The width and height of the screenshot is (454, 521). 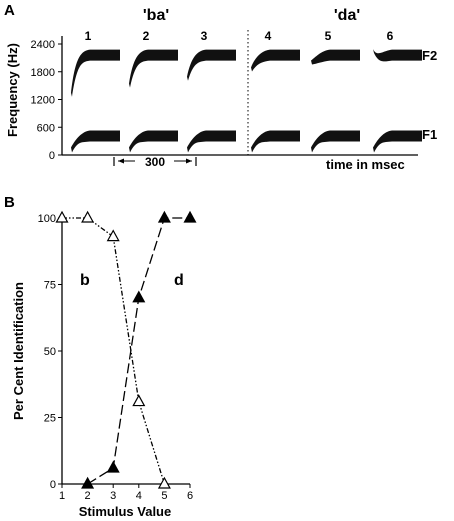 What do you see at coordinates (53, 485) in the screenshot?
I see `chart-y-tick-label: 0` at bounding box center [53, 485].